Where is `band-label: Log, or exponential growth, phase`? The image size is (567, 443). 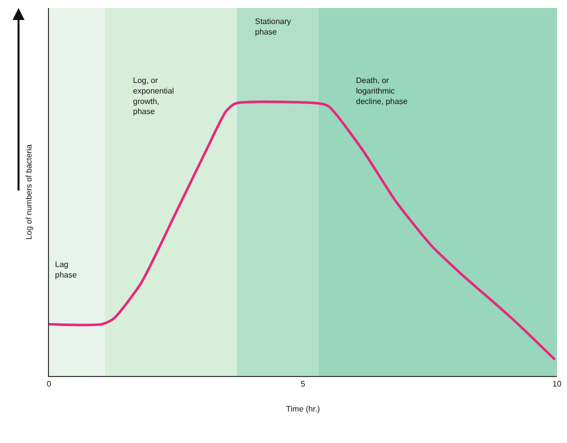 band-label: Log, or exponential growth, phase is located at coordinates (153, 96).